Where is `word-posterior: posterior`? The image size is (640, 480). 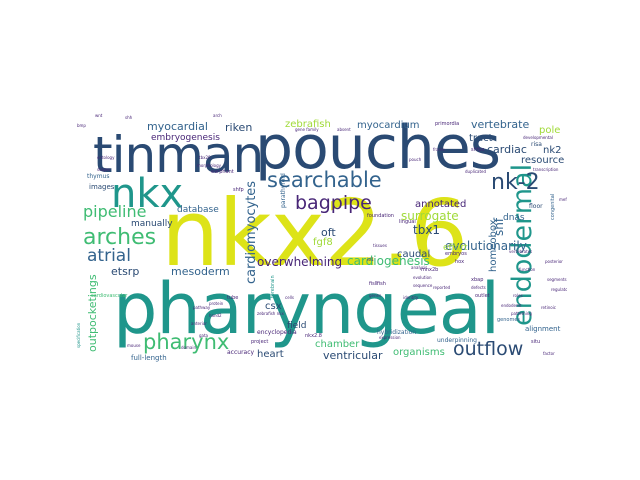
word-posterior: posterior is located at coordinates (554, 261).